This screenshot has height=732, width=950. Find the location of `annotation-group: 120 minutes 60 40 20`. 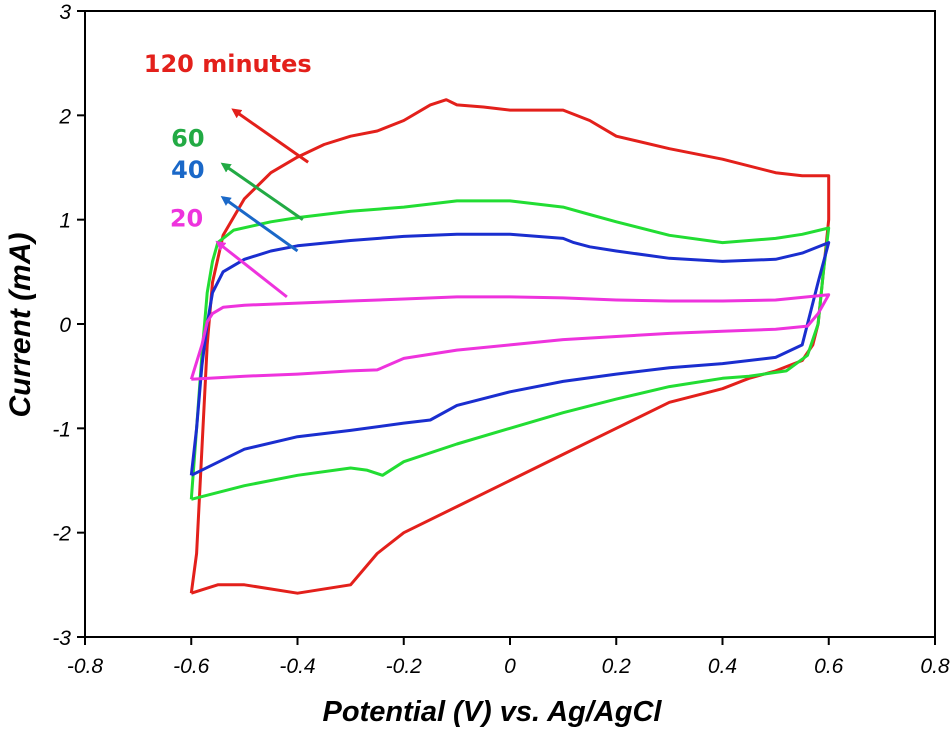

annotation-group: 120 minutes 60 40 20 is located at coordinates (228, 174).